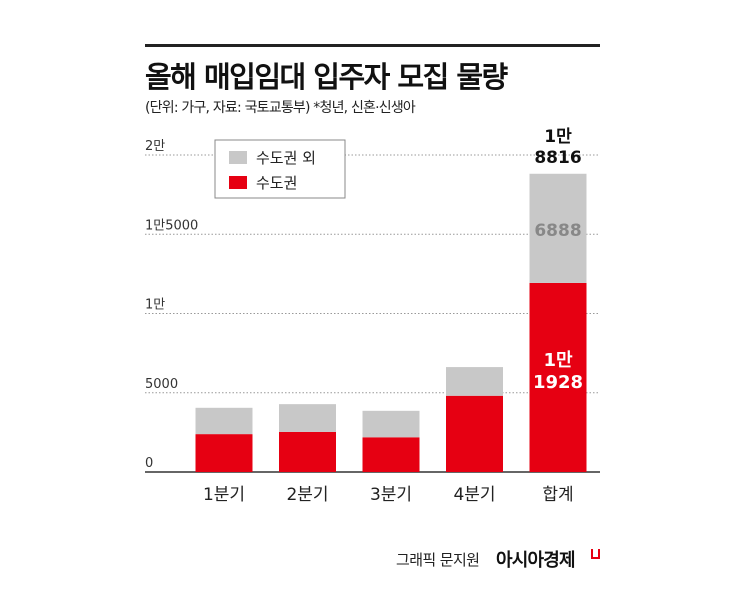  Describe the element at coordinates (161, 384) in the screenshot. I see `y-tick-label: 5000` at that location.